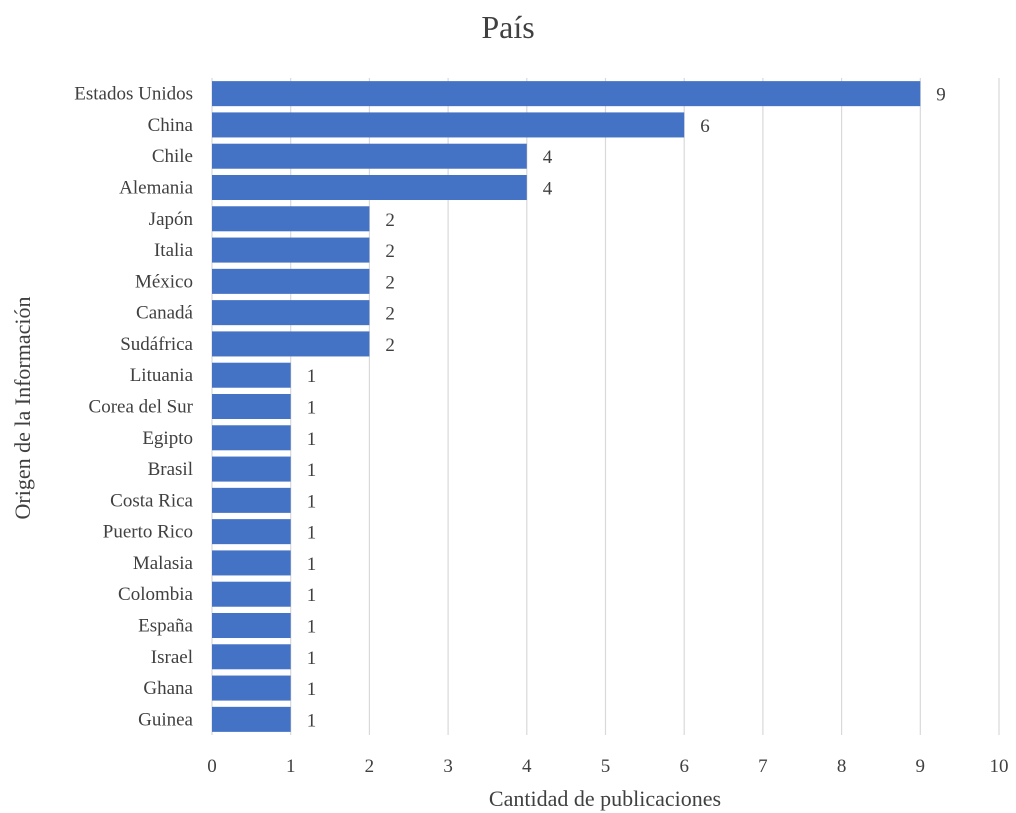  Describe the element at coordinates (133, 94) in the screenshot. I see `category-label: Estados Unidos` at that location.